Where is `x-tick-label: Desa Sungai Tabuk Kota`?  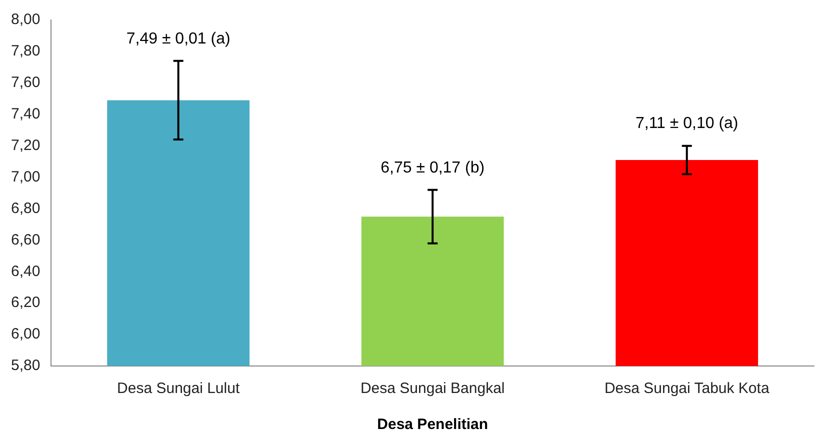
x-tick-label: Desa Sungai Tabuk Kota is located at coordinates (687, 389).